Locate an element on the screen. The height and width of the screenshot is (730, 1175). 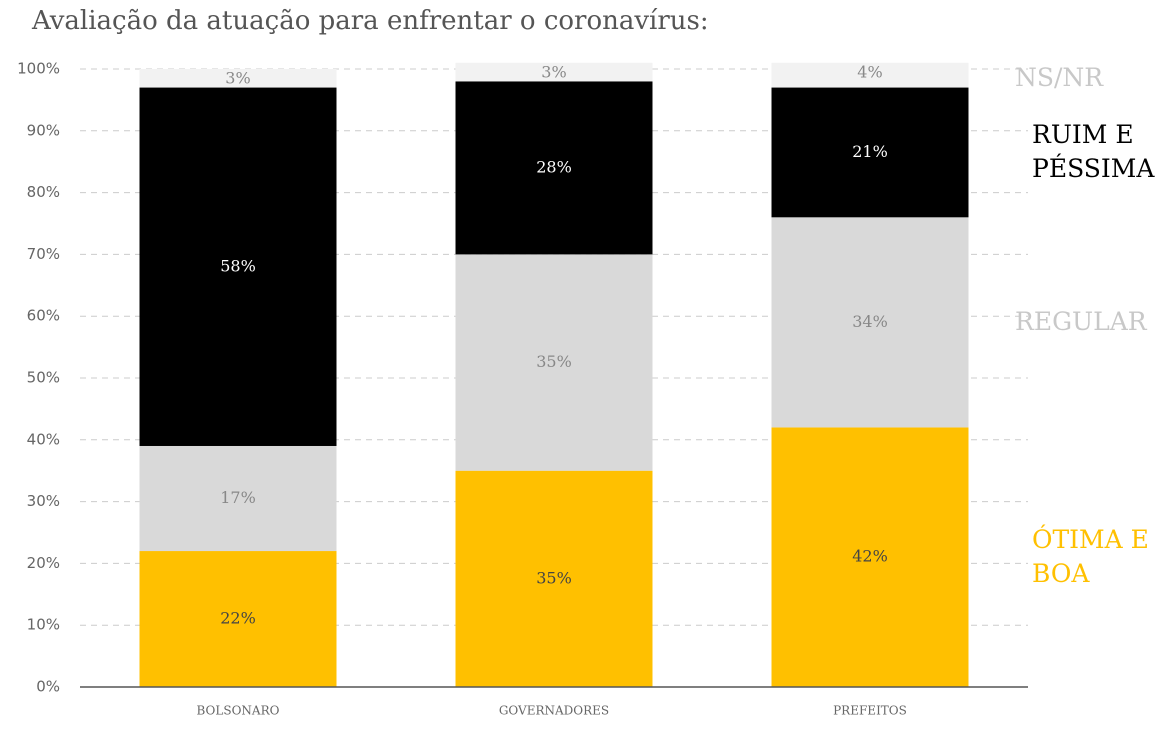
y-tick-label: 50% is located at coordinates (43, 378).